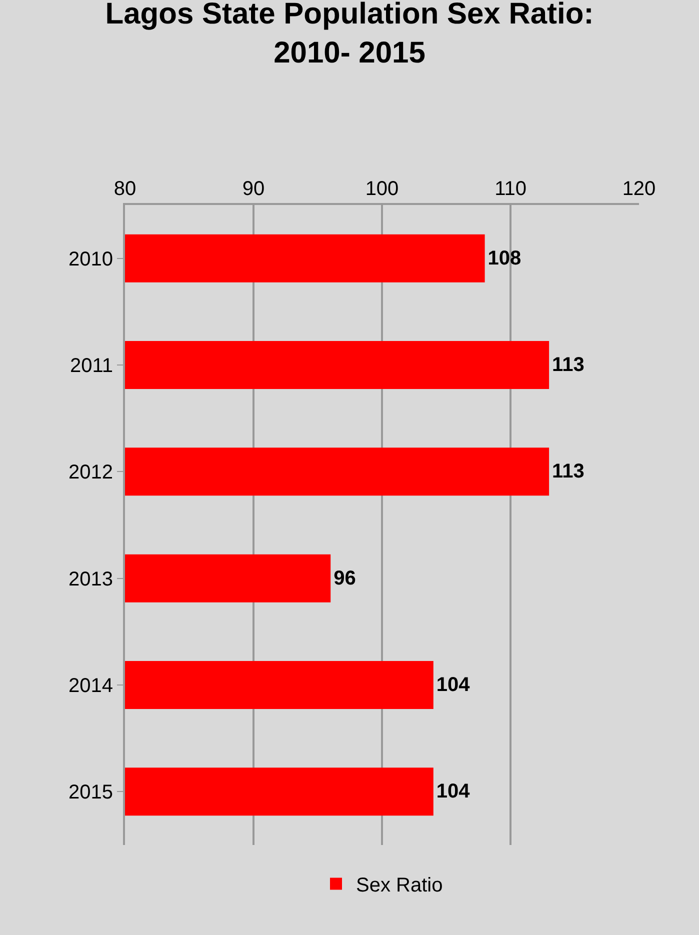 This screenshot has width=699, height=935. Describe the element at coordinates (349, 35) in the screenshot. I see `chart-title: Lagos State Population Sex Ratio: 2010- 2015` at that location.